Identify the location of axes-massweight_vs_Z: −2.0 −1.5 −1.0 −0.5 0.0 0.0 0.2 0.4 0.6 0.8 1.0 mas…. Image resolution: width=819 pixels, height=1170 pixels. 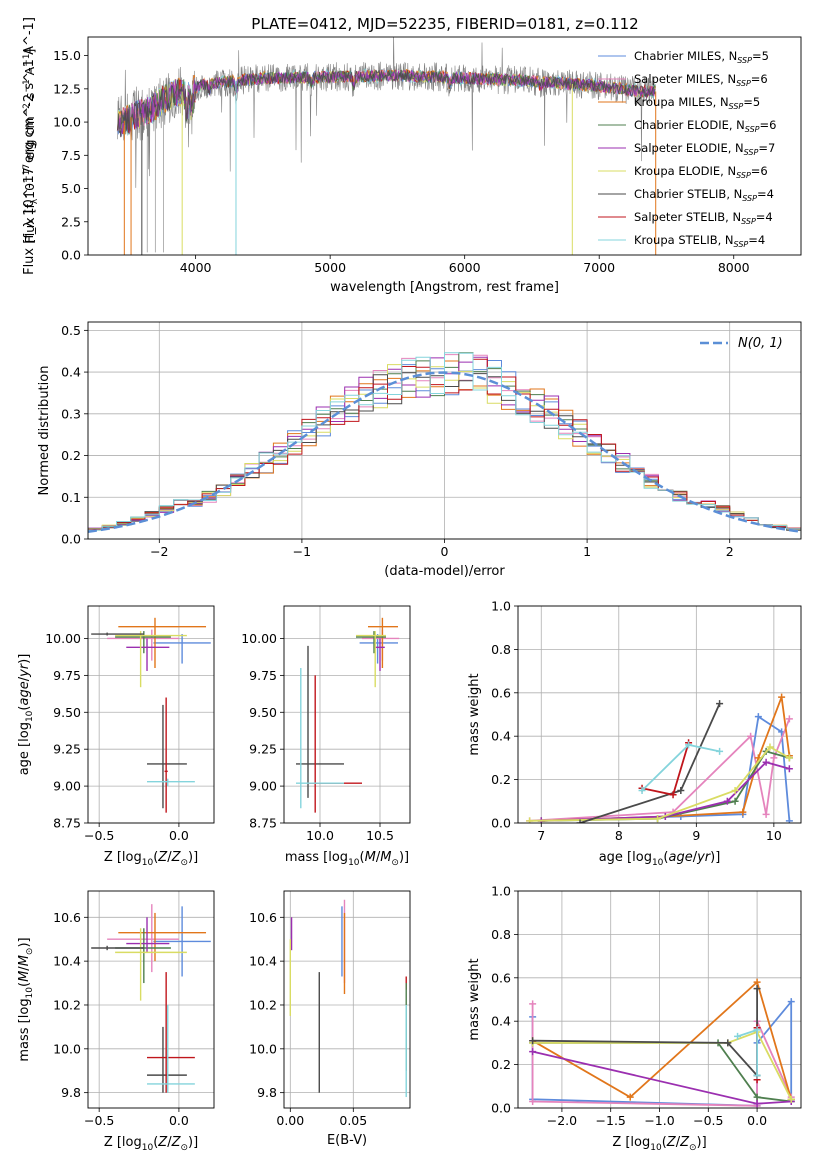
(634, 1018).